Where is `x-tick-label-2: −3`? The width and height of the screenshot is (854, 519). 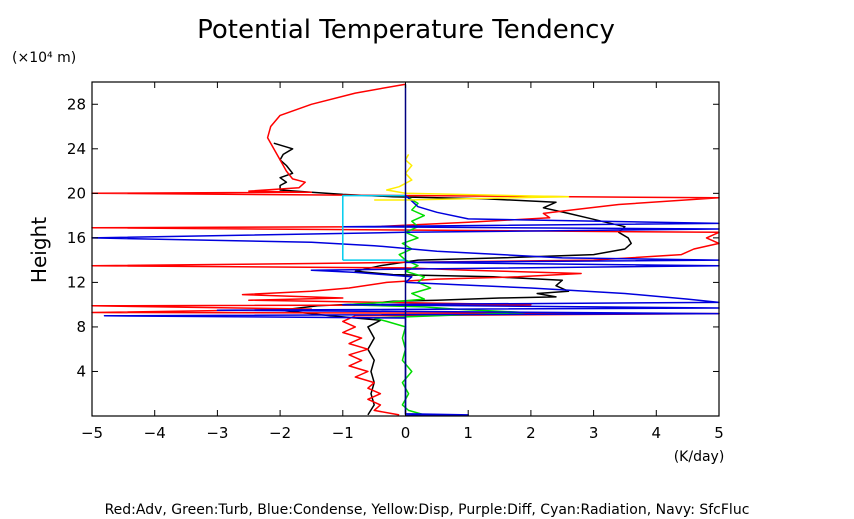
x-tick-label-2: −3 is located at coordinates (217, 433).